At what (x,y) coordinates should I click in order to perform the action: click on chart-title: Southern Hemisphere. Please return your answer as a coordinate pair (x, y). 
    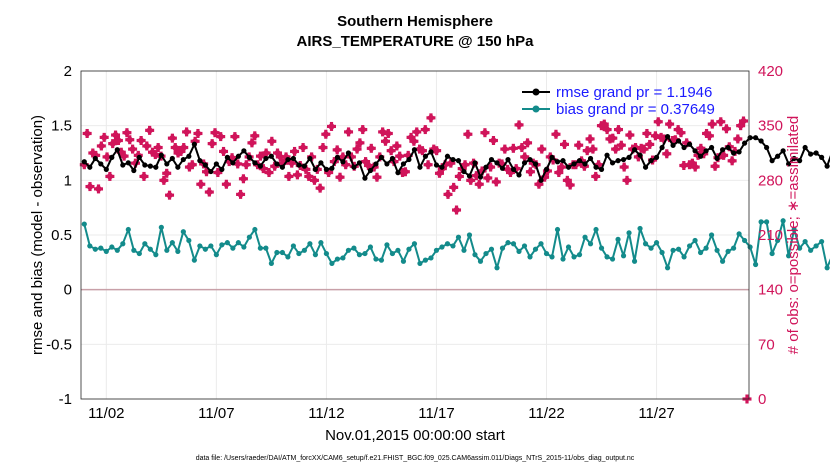
    Looking at the image, I should click on (415, 21).